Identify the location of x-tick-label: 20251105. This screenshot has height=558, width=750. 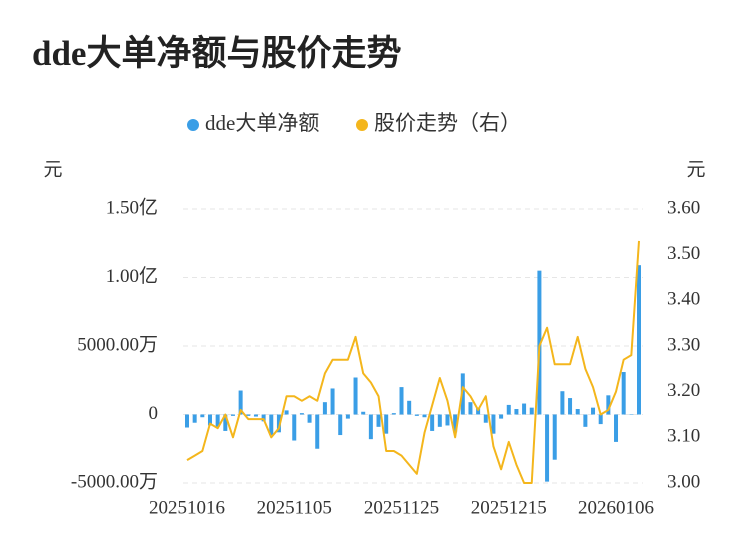
(294, 507).